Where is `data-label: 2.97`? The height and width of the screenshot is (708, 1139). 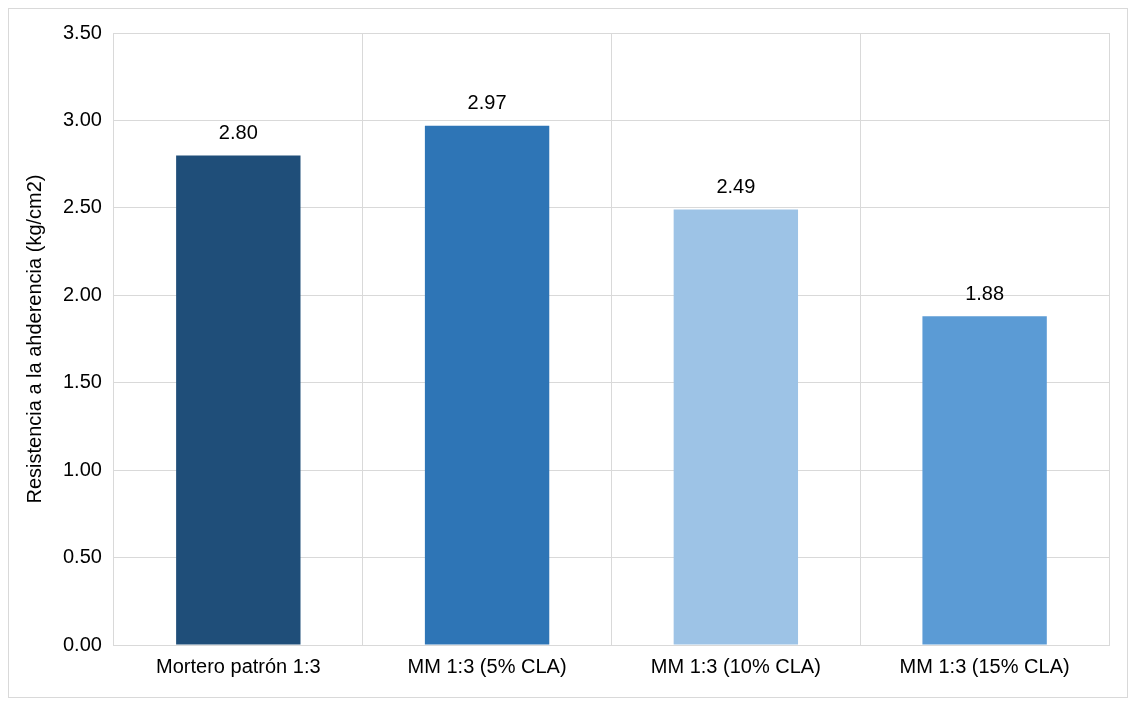
data-label: 2.97 is located at coordinates (487, 102).